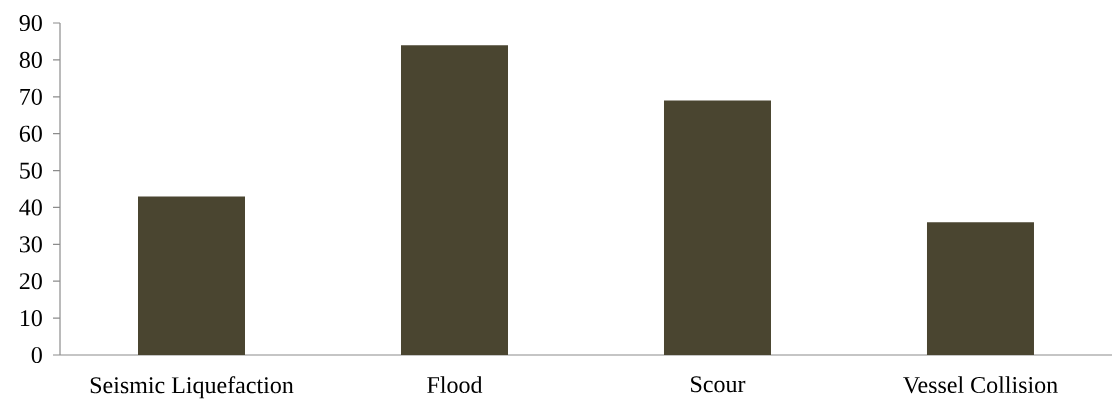  Describe the element at coordinates (30, 59) in the screenshot. I see `y-tick-label: 80` at that location.